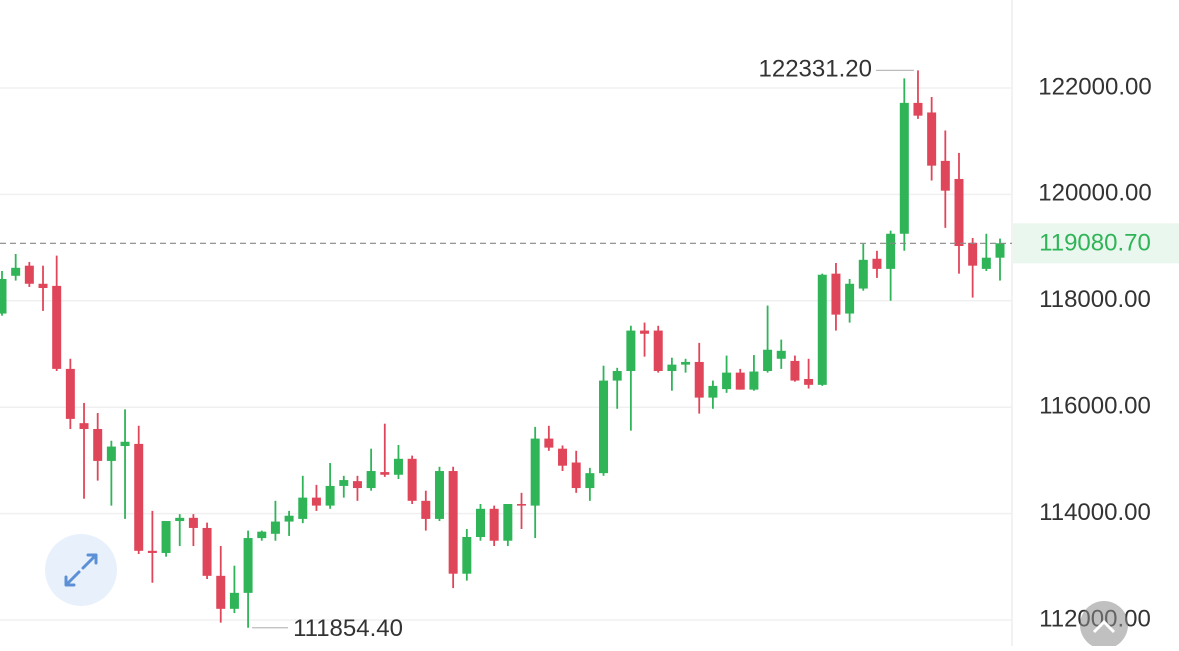  I want to click on y-tick-label: 114000.00, so click(1095, 512).